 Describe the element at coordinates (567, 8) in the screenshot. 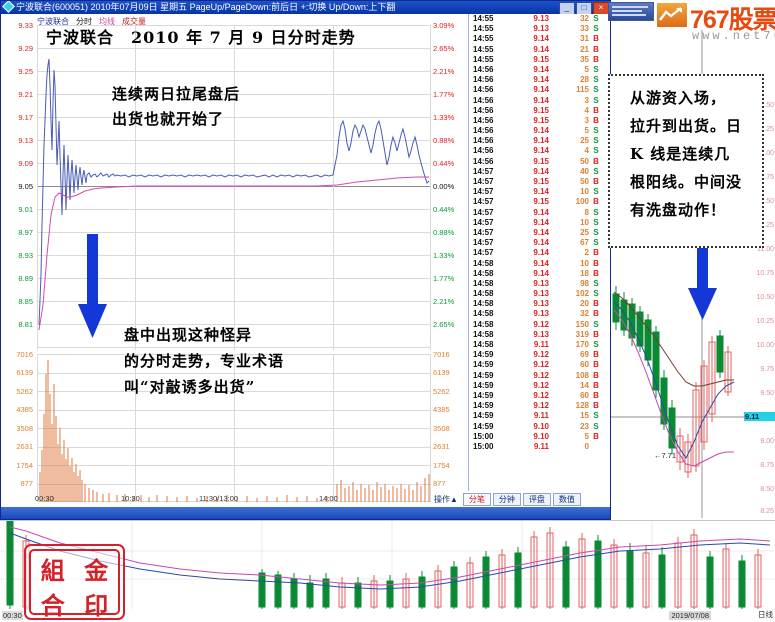

I see `minimize-button: _` at that location.